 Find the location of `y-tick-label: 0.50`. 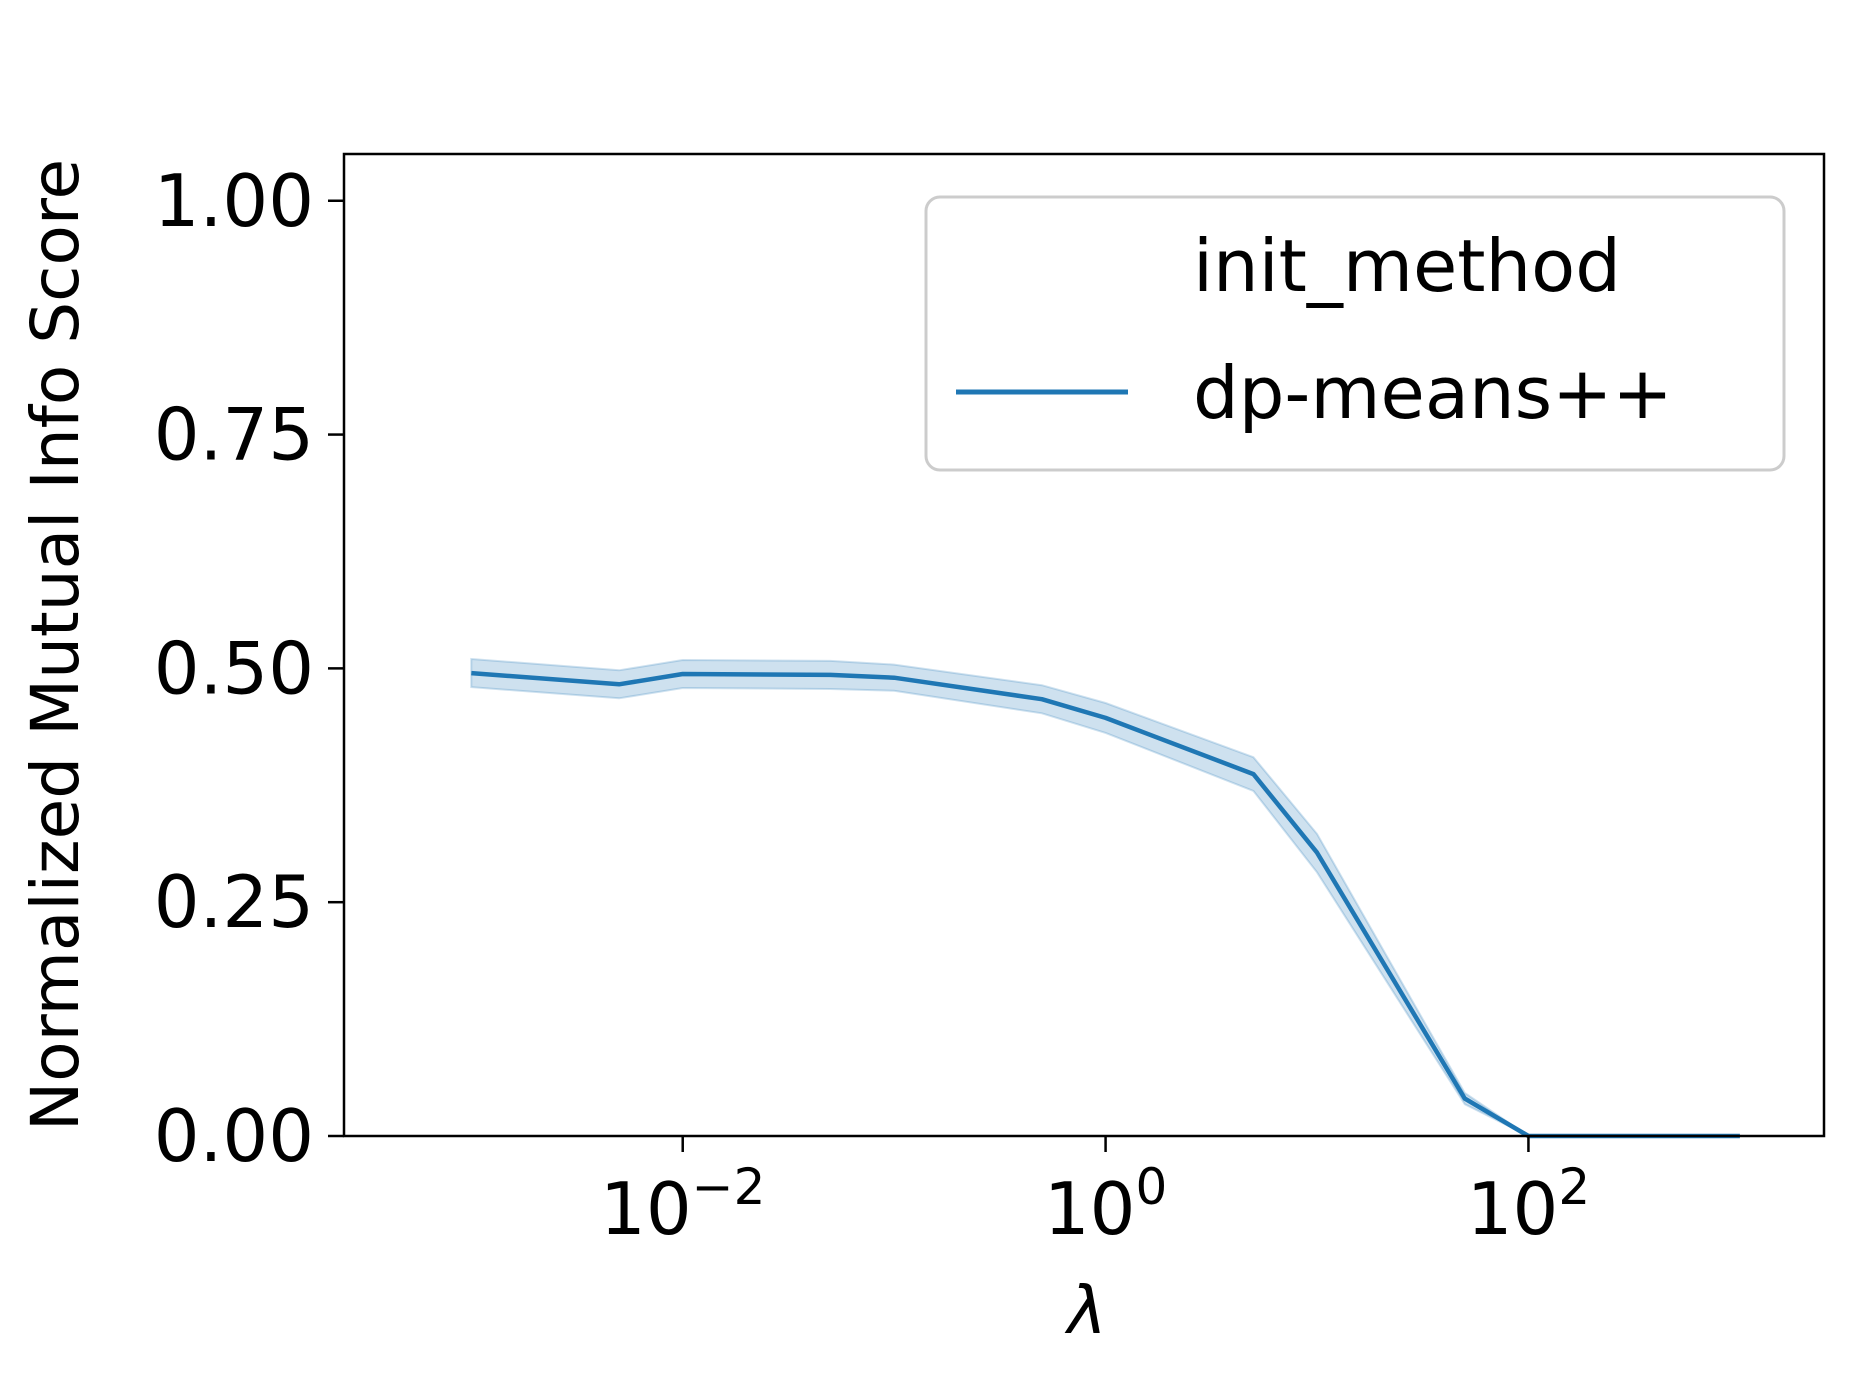

y-tick-label: 0.50 is located at coordinates (234, 668).